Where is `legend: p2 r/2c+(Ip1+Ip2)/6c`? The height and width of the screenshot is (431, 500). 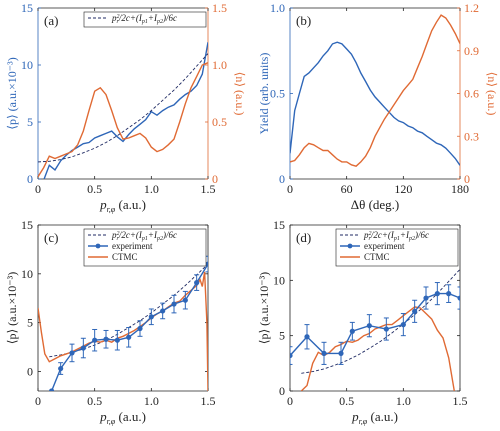
legend: p2 r/2c+(Ip1+Ip2)/6c is located at coordinates (145, 19).